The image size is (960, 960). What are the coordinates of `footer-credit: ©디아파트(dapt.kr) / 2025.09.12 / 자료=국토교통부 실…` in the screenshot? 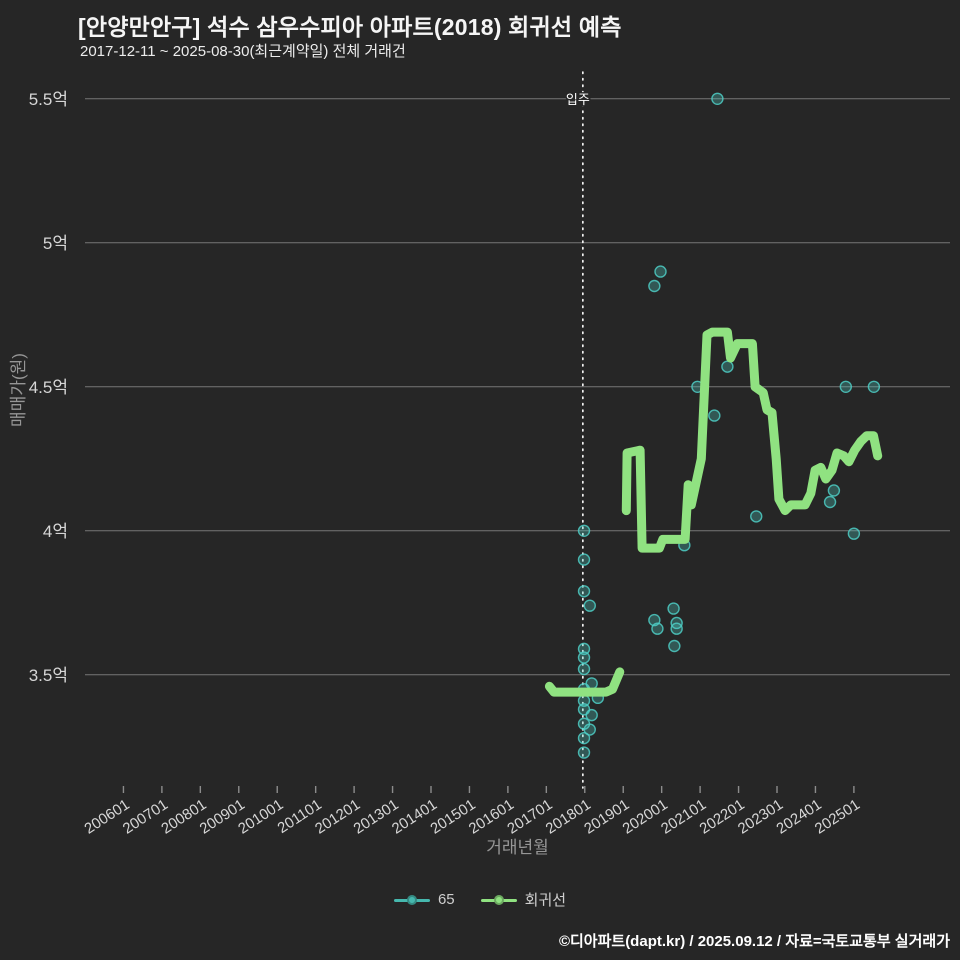 It's located at (754, 941).